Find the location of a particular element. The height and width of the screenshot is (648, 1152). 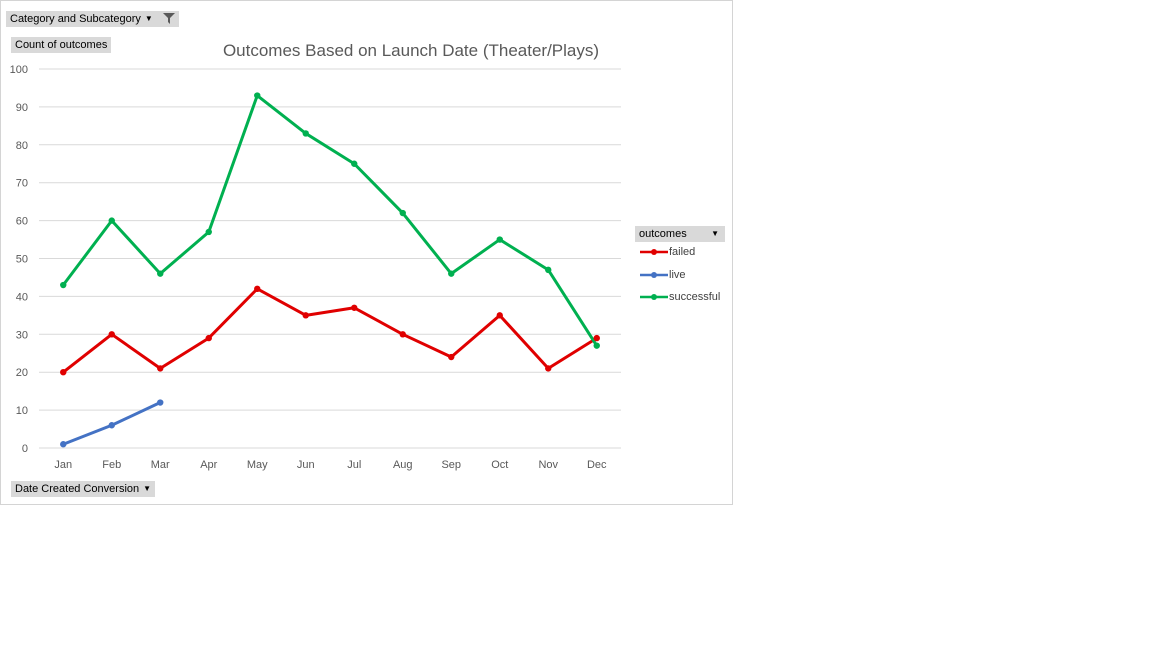

date-created-conversion-field-button: Date Created Conversion ▼ is located at coordinates (83, 489).